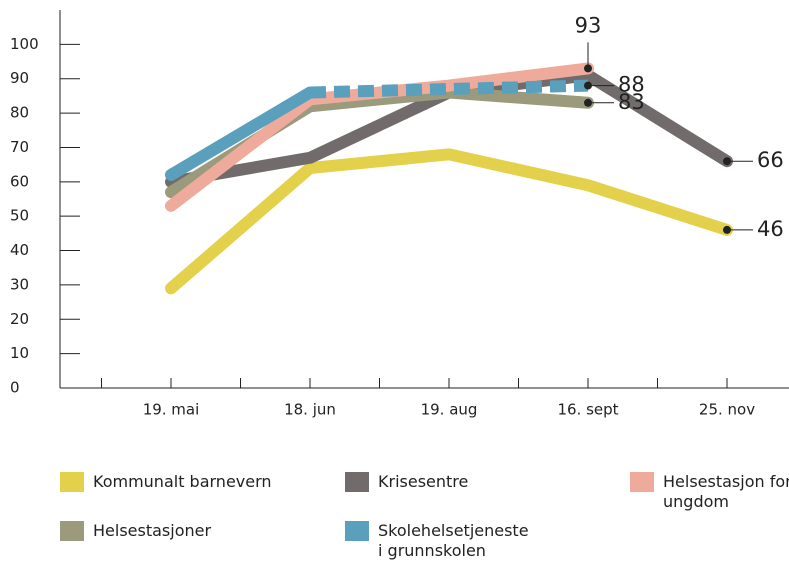 This screenshot has width=789, height=562. I want to click on legend-label: Kommunalt barnevern, so click(182, 481).